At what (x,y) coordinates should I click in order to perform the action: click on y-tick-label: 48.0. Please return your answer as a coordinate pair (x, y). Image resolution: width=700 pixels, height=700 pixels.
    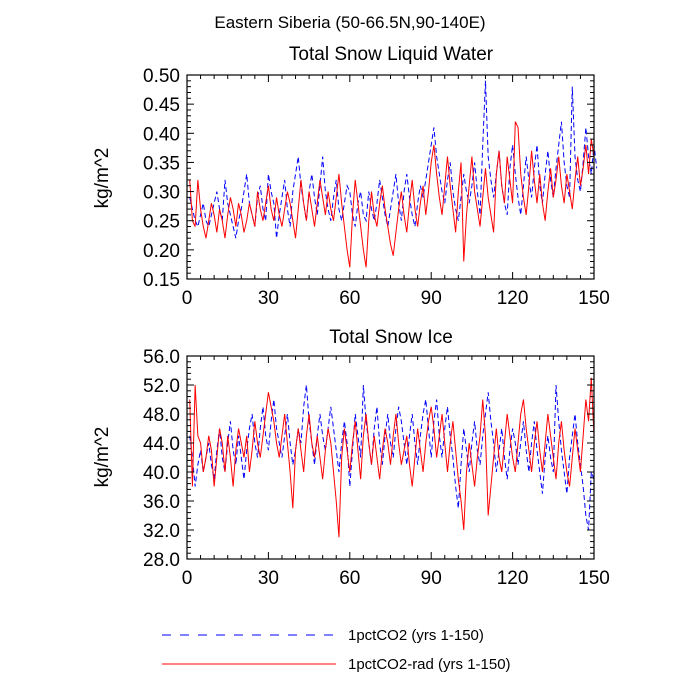
    Looking at the image, I should click on (161, 415).